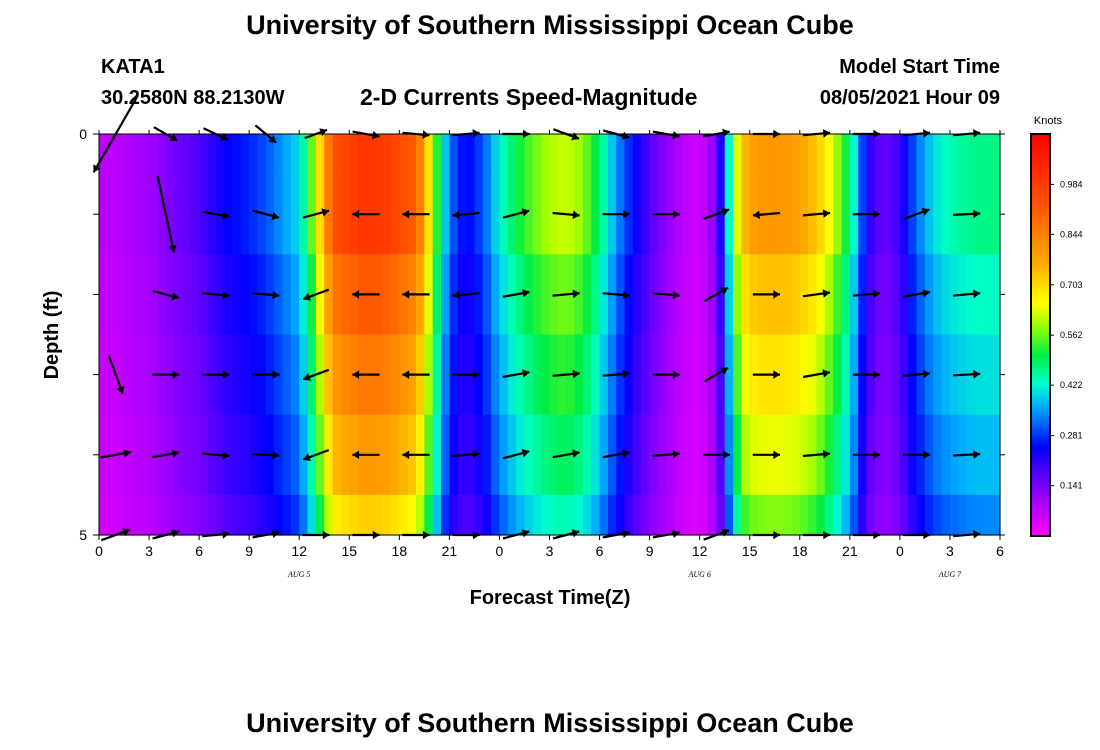 This screenshot has width=1100, height=750. Describe the element at coordinates (249, 551) in the screenshot. I see `x-tick-label: 9` at that location.